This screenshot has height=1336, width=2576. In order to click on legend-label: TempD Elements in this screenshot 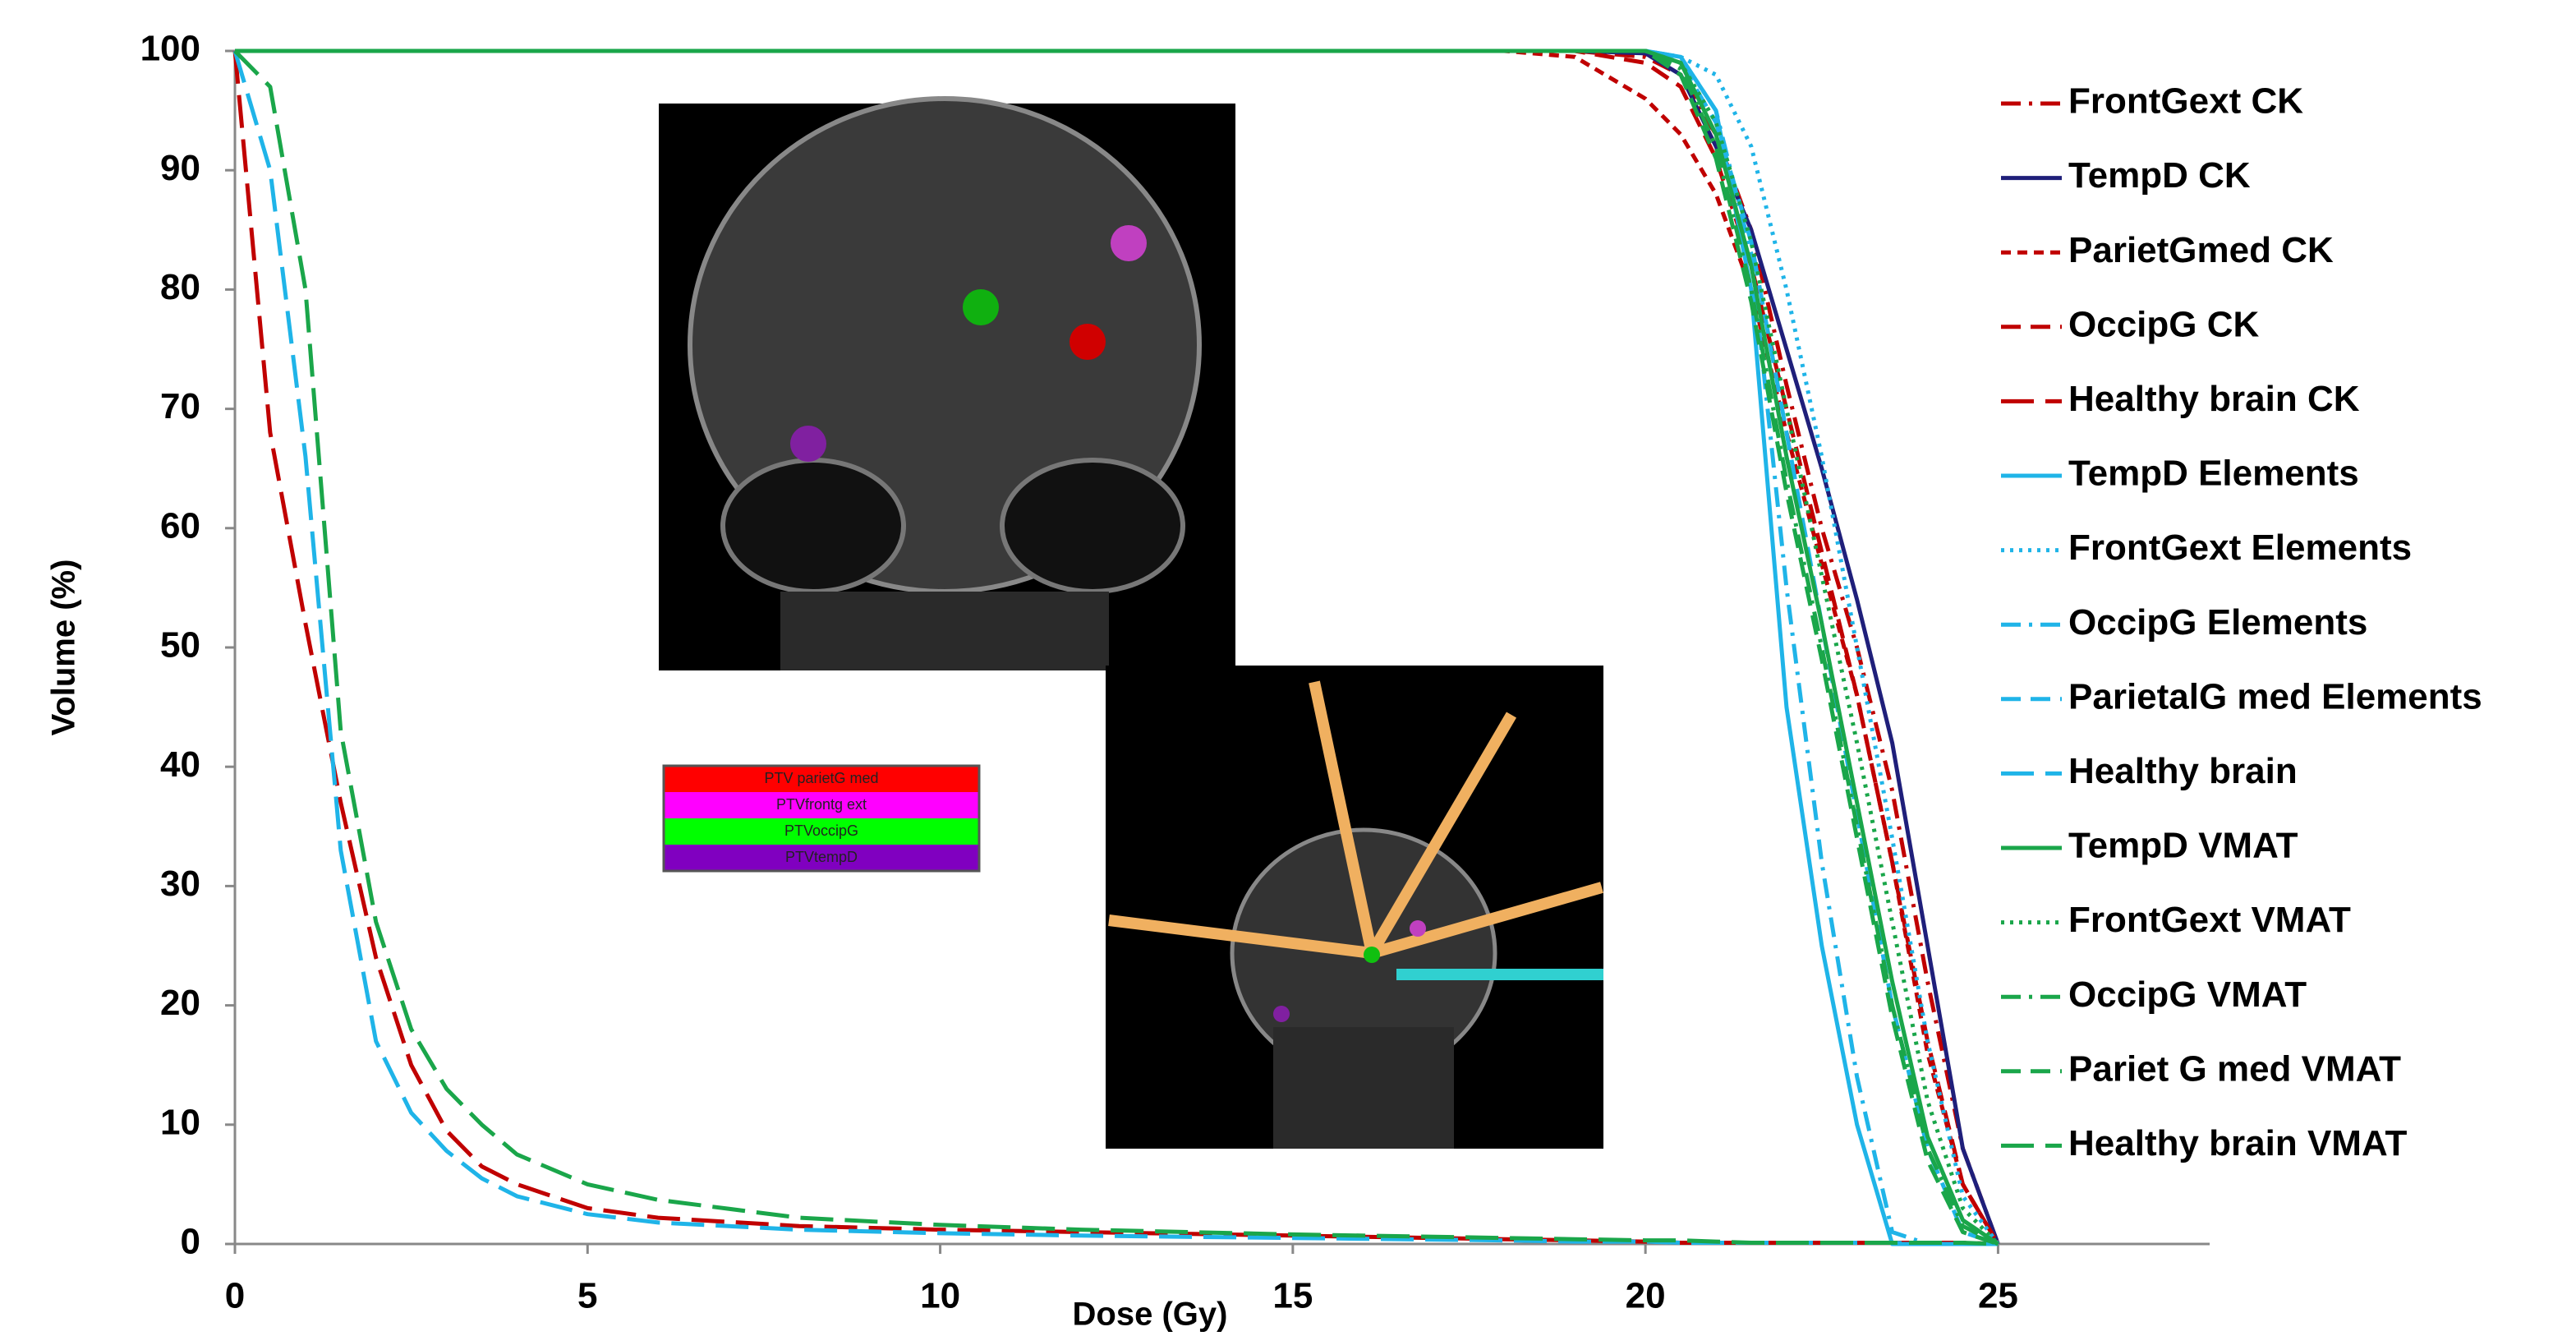, I will do `click(2213, 474)`.